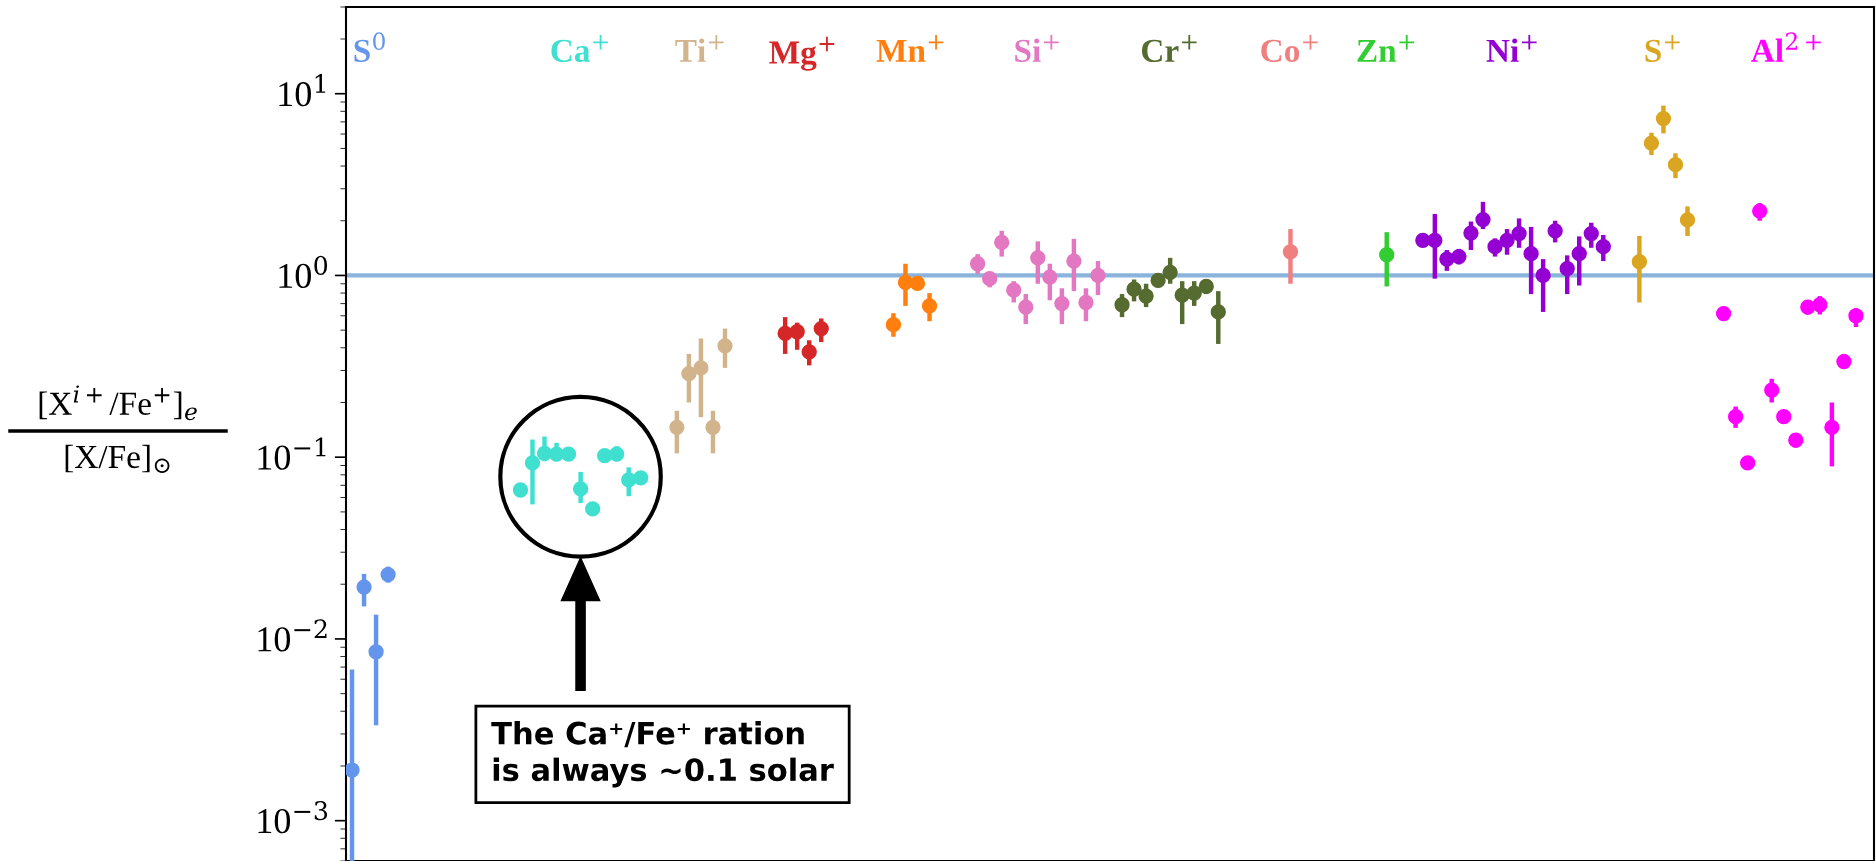 The height and width of the screenshot is (861, 1876). What do you see at coordinates (118, 429) in the screenshot?
I see `text: [X$^{i+}$/Fe$^{+}$]$_{e}$ [X/Fe]$_{⊙}$` at bounding box center [118, 429].